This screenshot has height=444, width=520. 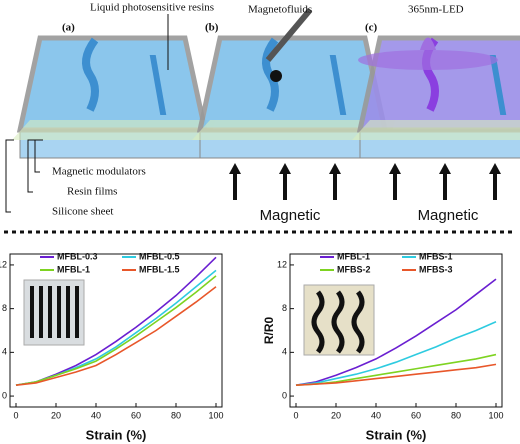 I want to click on annotation: Liquid photosensitive resins, so click(x=152, y=8).